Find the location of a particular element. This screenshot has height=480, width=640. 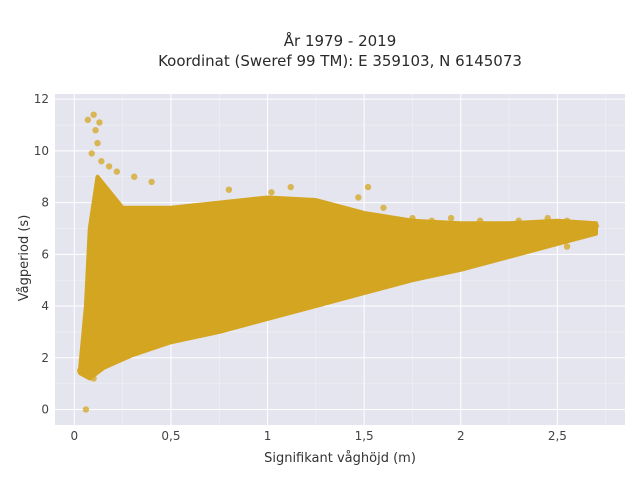

chart-title-line1: År 1979 - 2019 is located at coordinates (340, 40).